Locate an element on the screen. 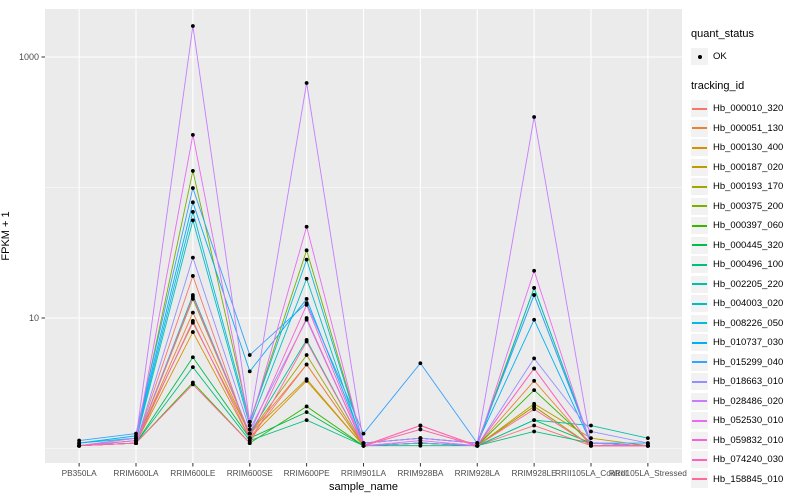 This screenshot has width=800, height=500. legend-title-tracking-id: tracking_id is located at coordinates (718, 86).